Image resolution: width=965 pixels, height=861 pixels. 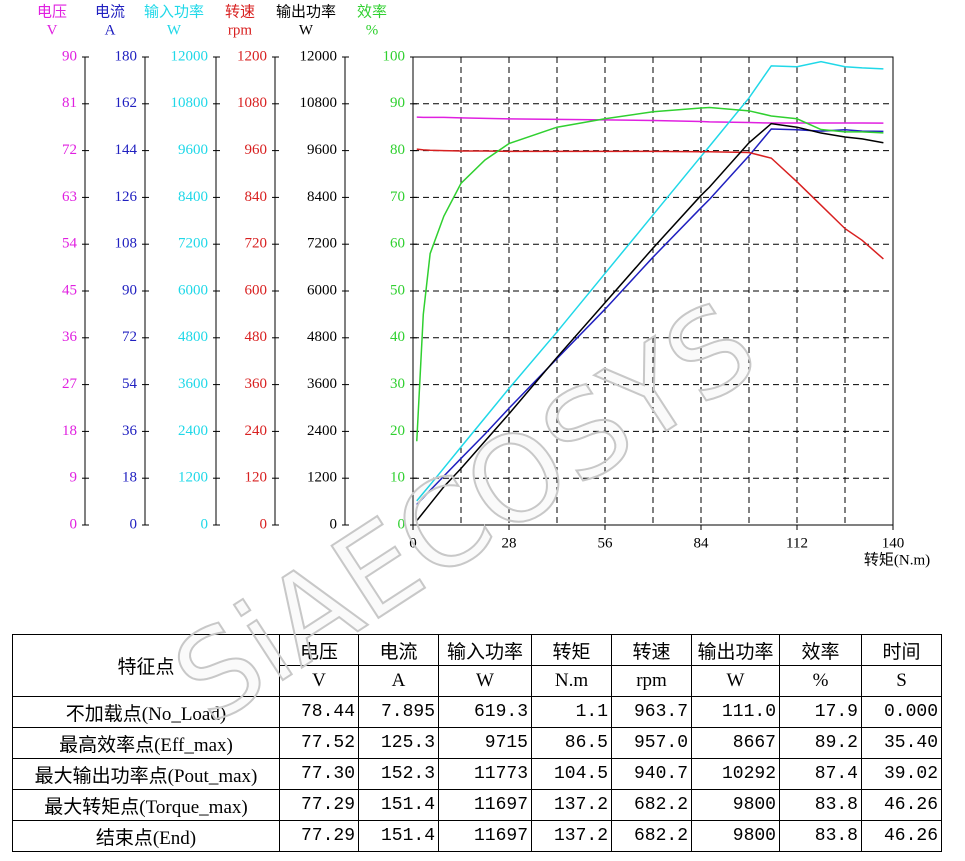 What do you see at coordinates (256, 337) in the screenshot?
I see `y-tick-label: 480` at bounding box center [256, 337].